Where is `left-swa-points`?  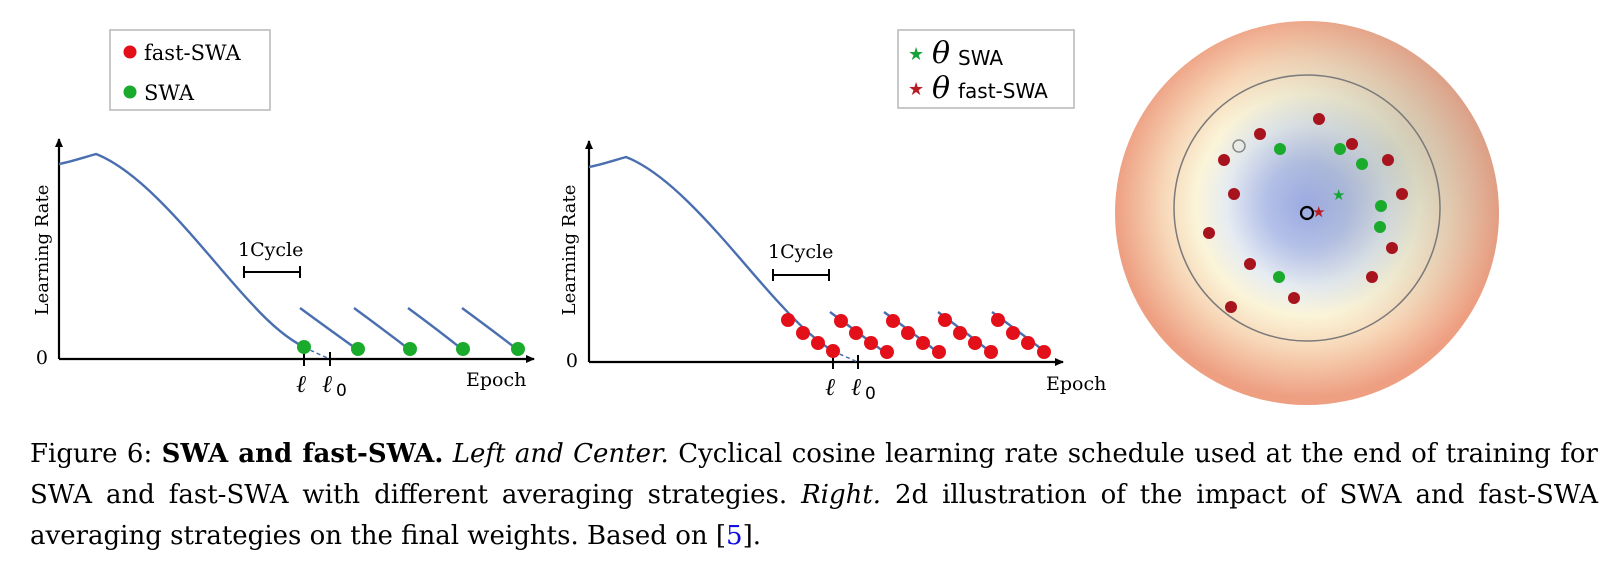 left-swa-points is located at coordinates (411, 348).